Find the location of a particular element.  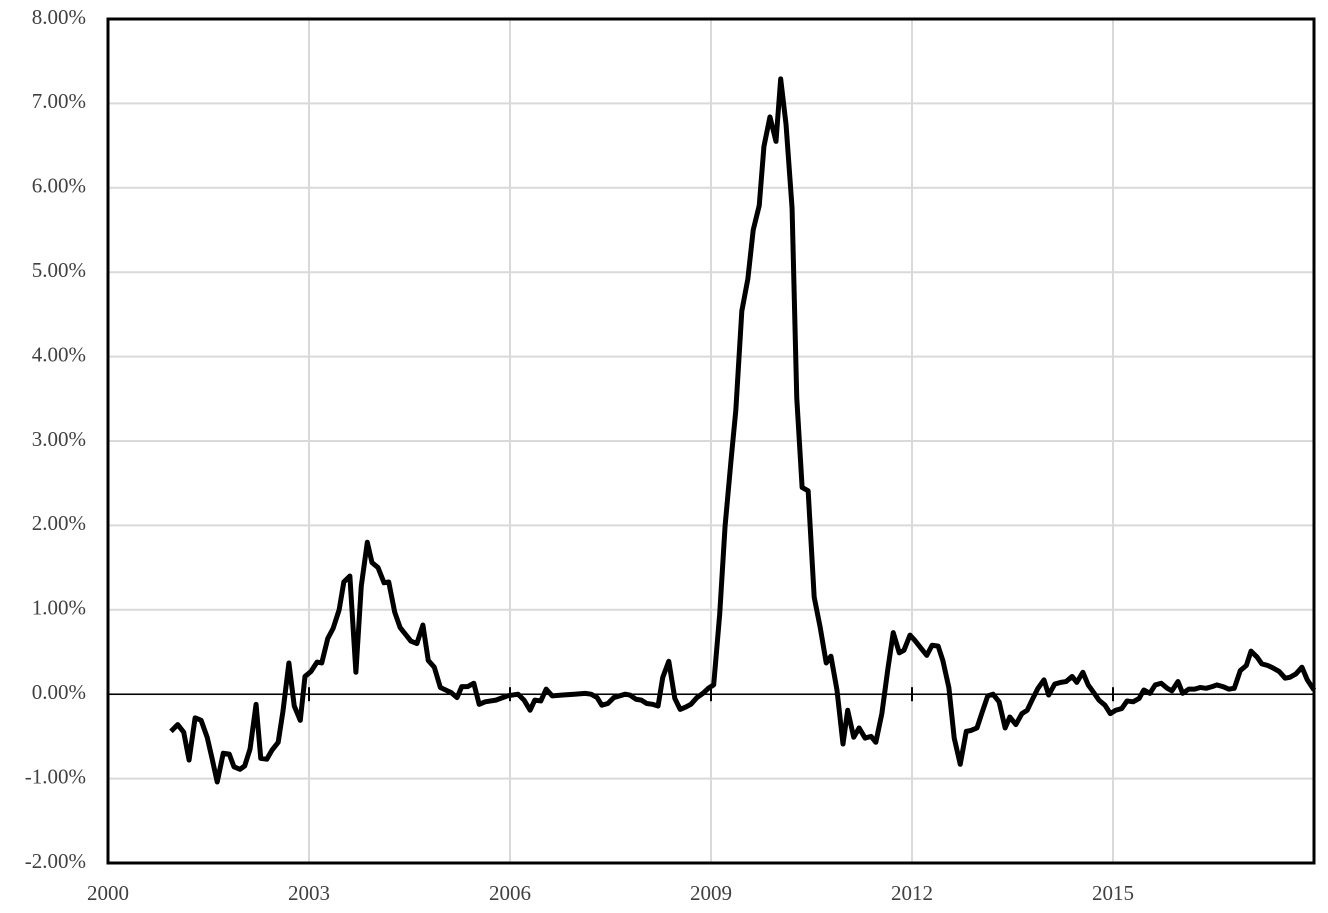

y-tick-label: 5.00% is located at coordinates (59, 270).